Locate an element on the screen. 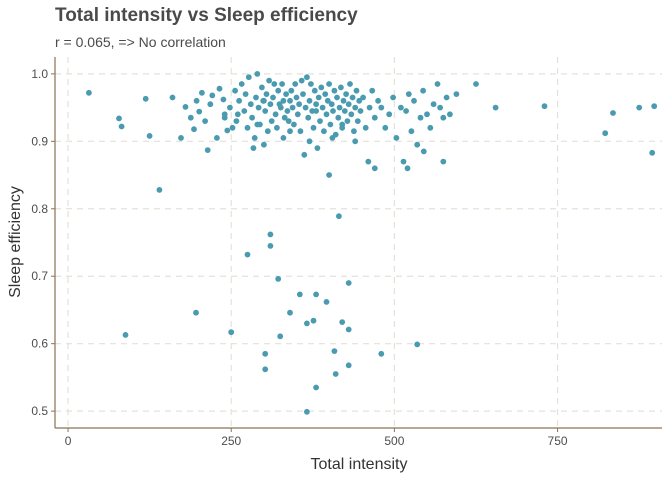 Image resolution: width=672 pixels, height=480 pixels. y-tick-label: 0.6 is located at coordinates (39, 344).